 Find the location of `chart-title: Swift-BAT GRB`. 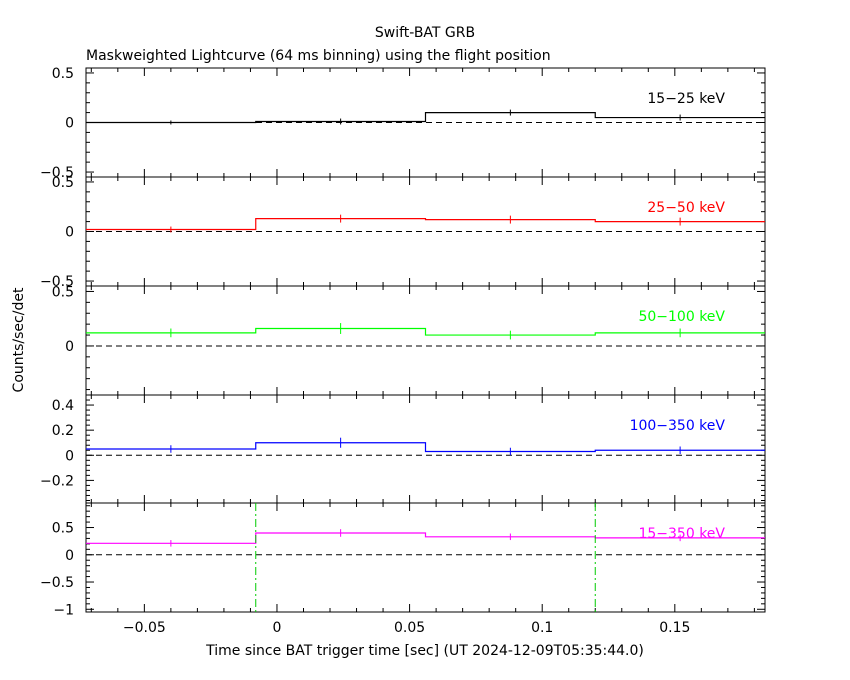

chart-title: Swift-BAT GRB is located at coordinates (425, 33).